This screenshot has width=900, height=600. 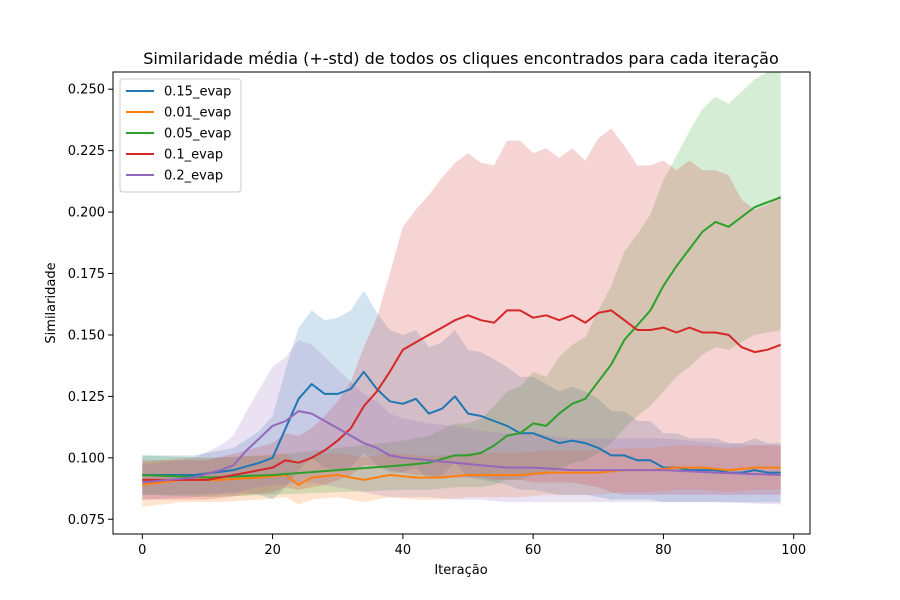 What do you see at coordinates (460, 570) in the screenshot?
I see `x-axis-label: Iteração` at bounding box center [460, 570].